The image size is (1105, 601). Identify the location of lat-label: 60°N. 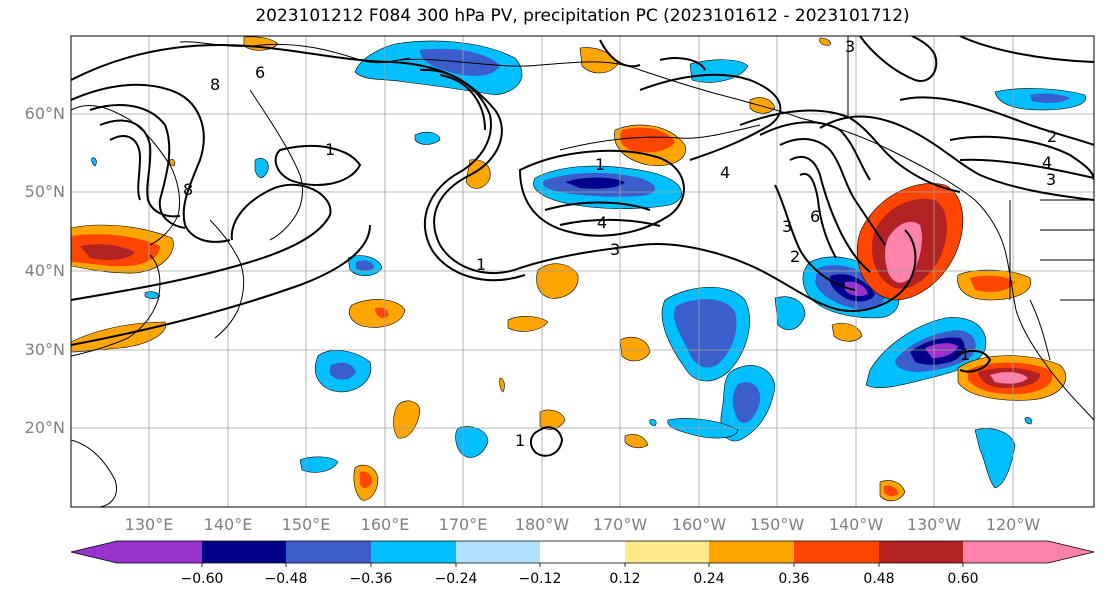
(44, 113).